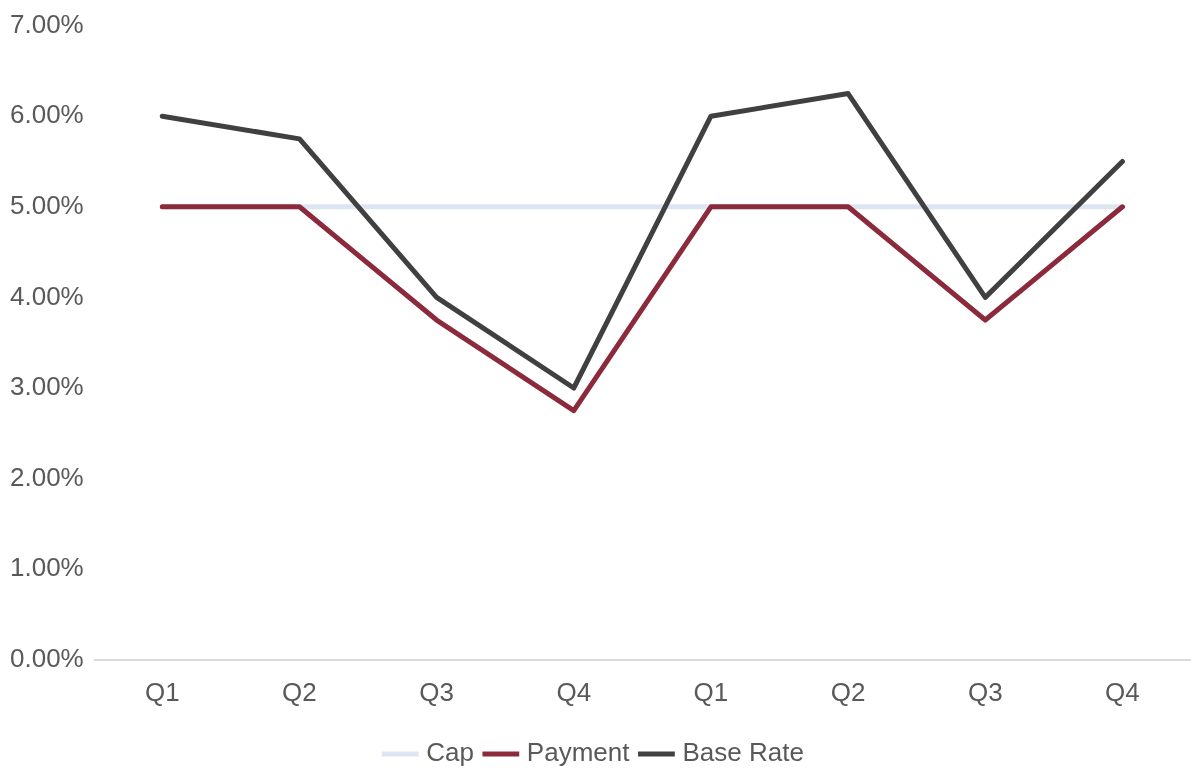  I want to click on legend-label: Payment, so click(578, 752).